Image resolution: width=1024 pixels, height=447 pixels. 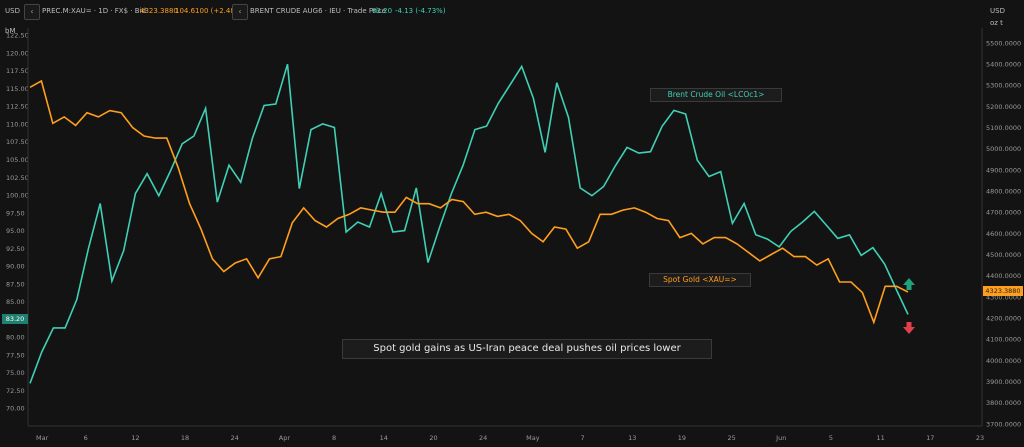 I want to click on left-tick-label: 92.50, so click(x=15, y=249).